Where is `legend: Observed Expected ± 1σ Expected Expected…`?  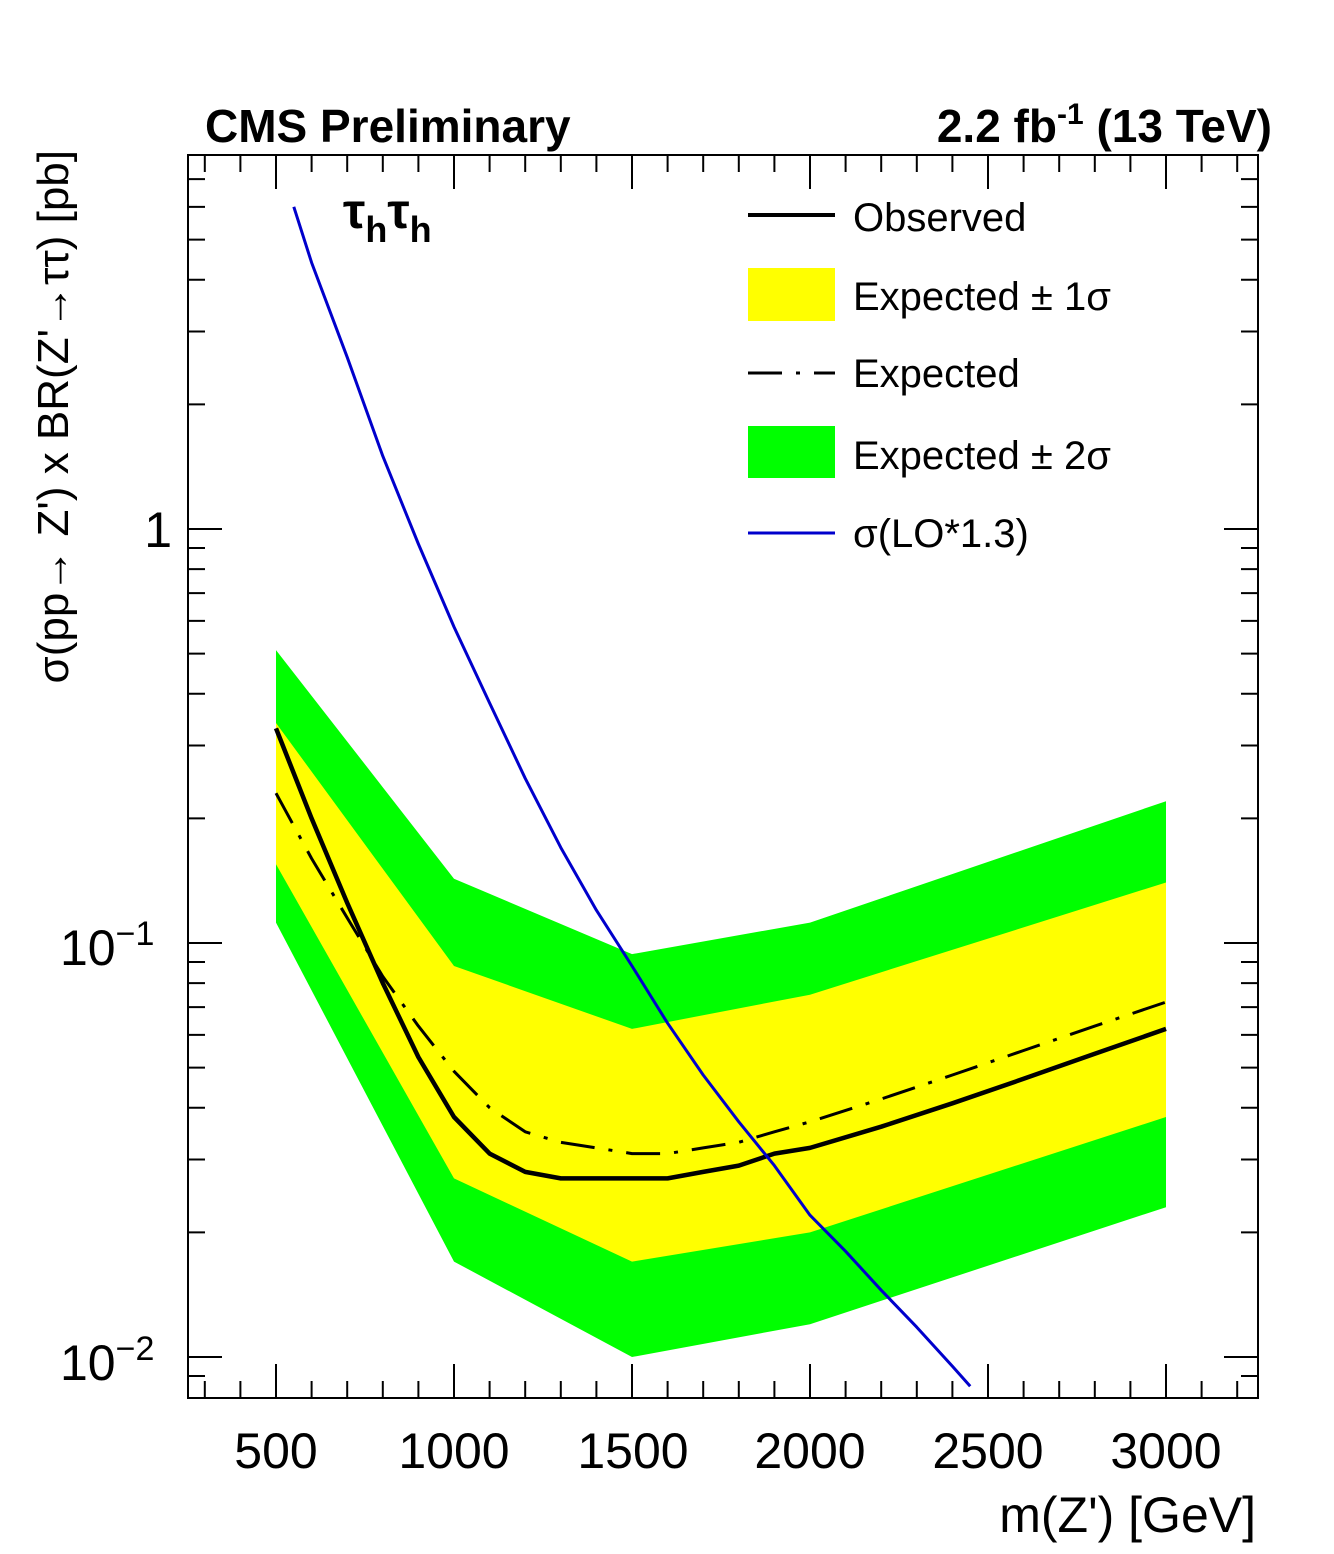
legend: Observed Expected ± 1σ Expected Expected… is located at coordinates (929, 376).